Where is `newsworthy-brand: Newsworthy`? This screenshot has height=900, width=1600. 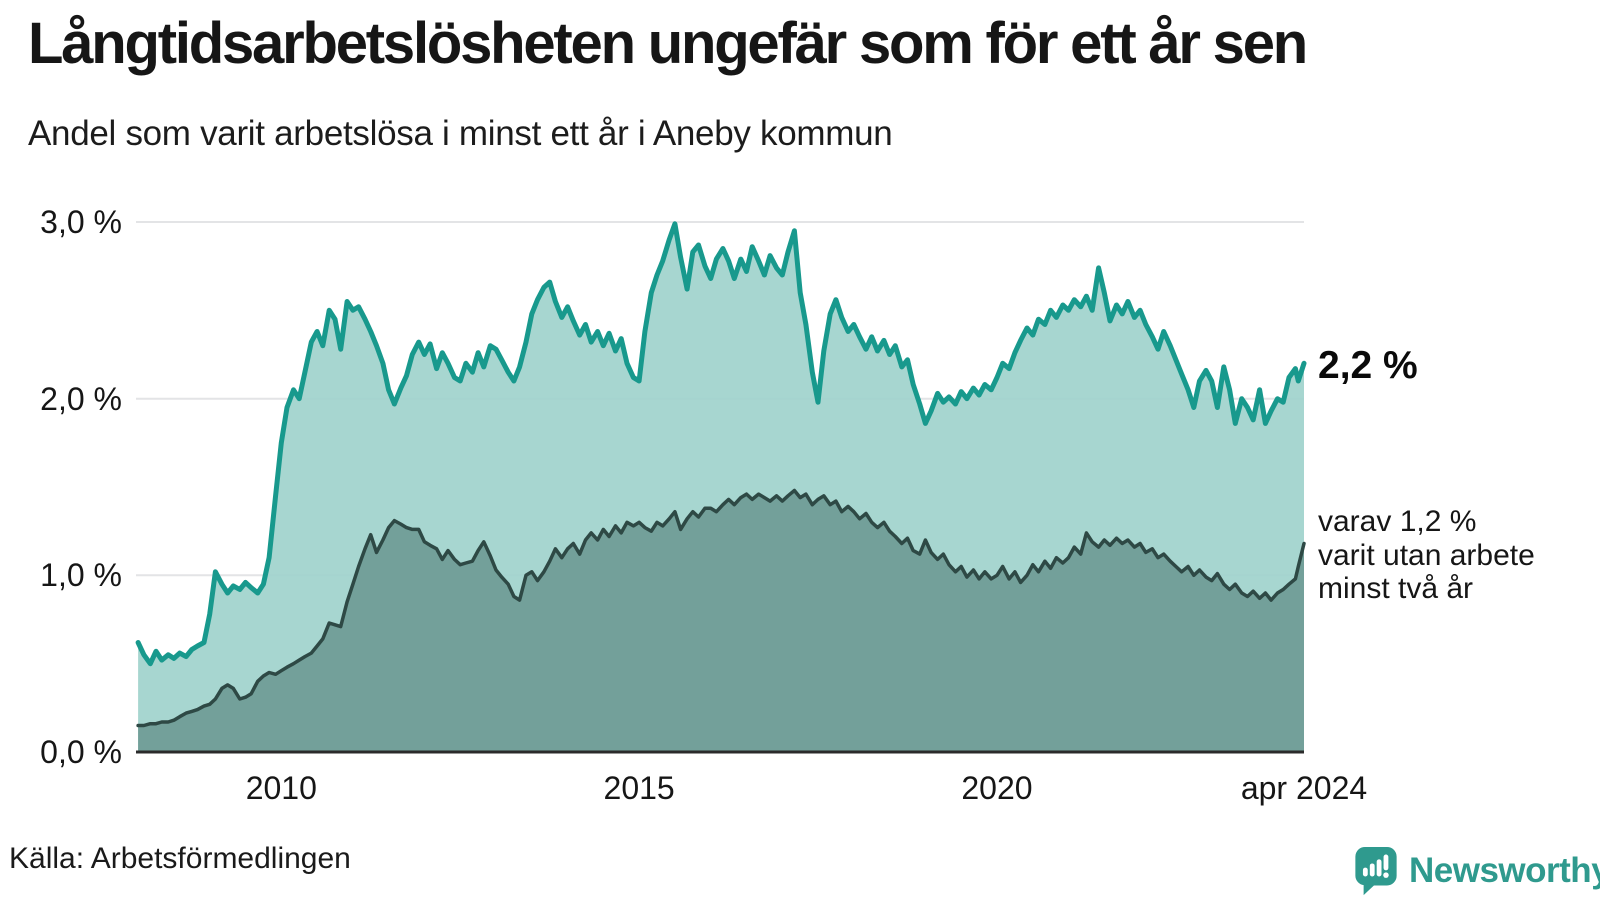 newsworthy-brand: Newsworthy is located at coordinates (1477, 871).